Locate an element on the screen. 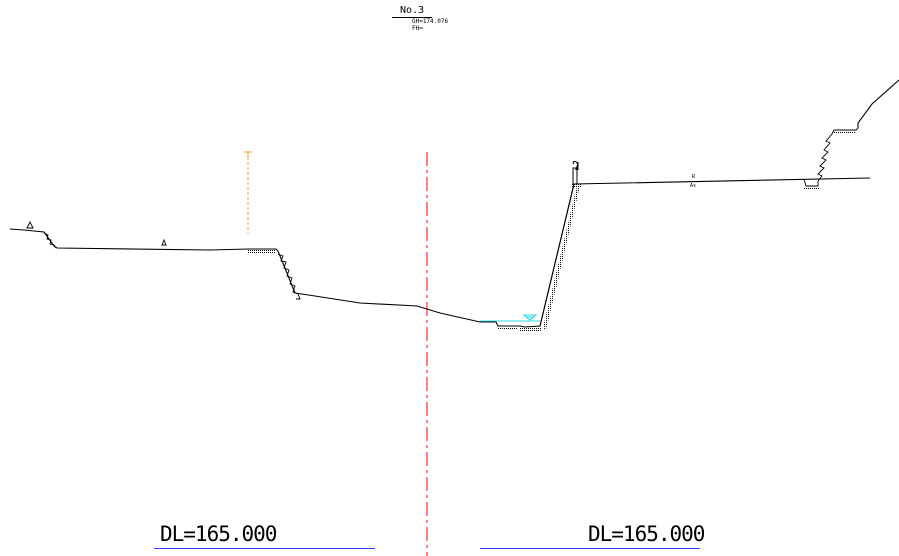 This screenshot has height=556, width=899. pavement-top-label: R is located at coordinates (694, 177).